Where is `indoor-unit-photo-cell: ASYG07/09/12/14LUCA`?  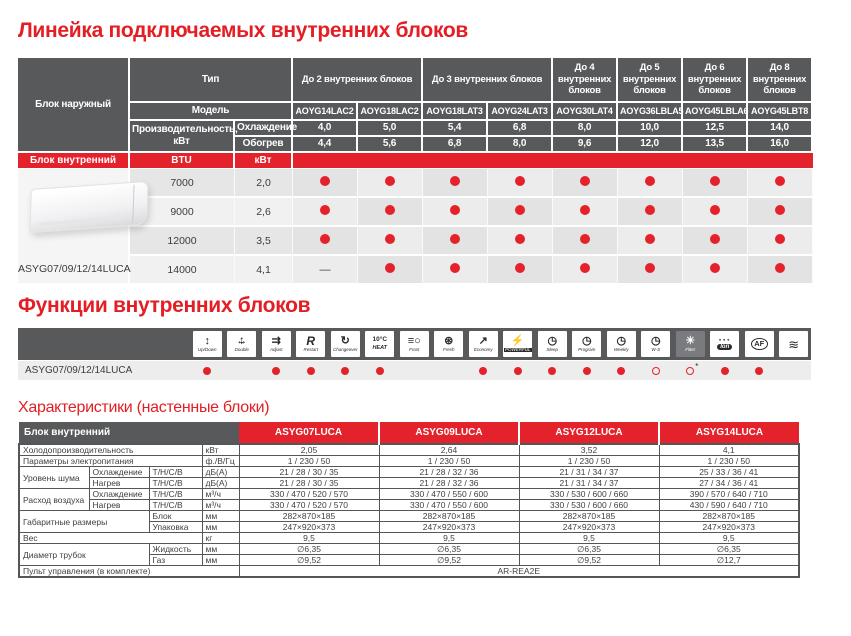
indoor-unit-photo-cell: ASYG07/09/12/14LUCA is located at coordinates (83, 227).